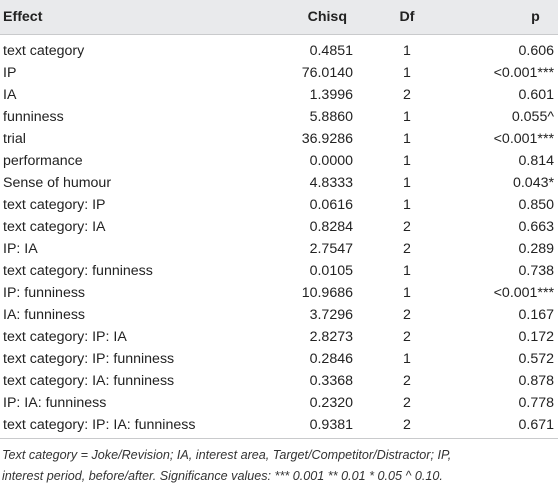 The width and height of the screenshot is (558, 493). What do you see at coordinates (279, 359) in the screenshot?
I see `table-row: text category: IP: funniness 0.2846 1 0.572` at bounding box center [279, 359].